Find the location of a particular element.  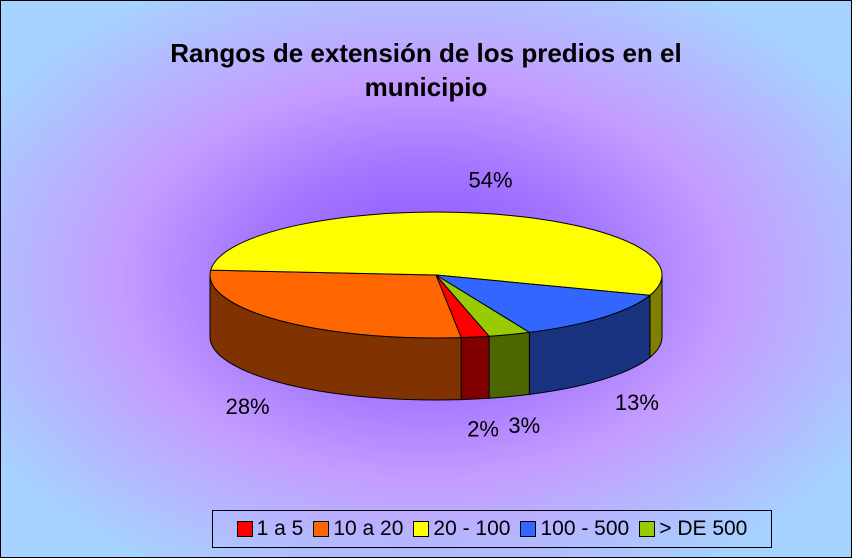

legend-item: 10 a 20 is located at coordinates (358, 529).